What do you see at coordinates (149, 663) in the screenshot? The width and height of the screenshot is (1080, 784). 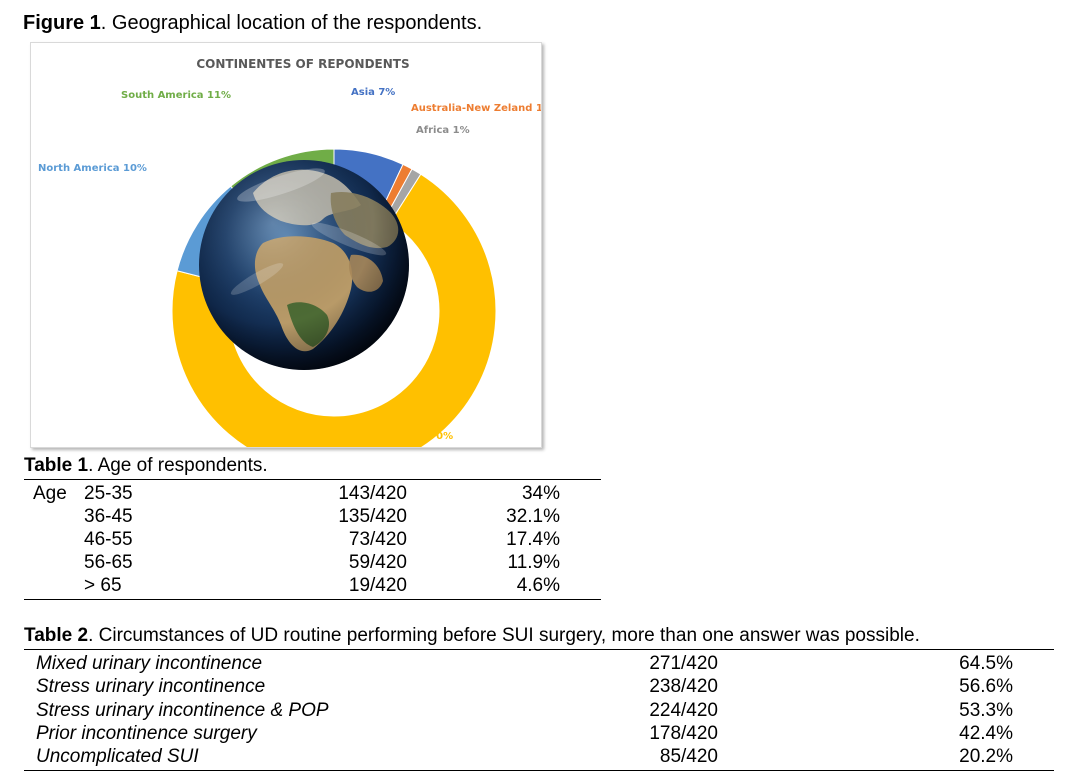 I see `circumstance: Mixed urinary incontinence` at bounding box center [149, 663].